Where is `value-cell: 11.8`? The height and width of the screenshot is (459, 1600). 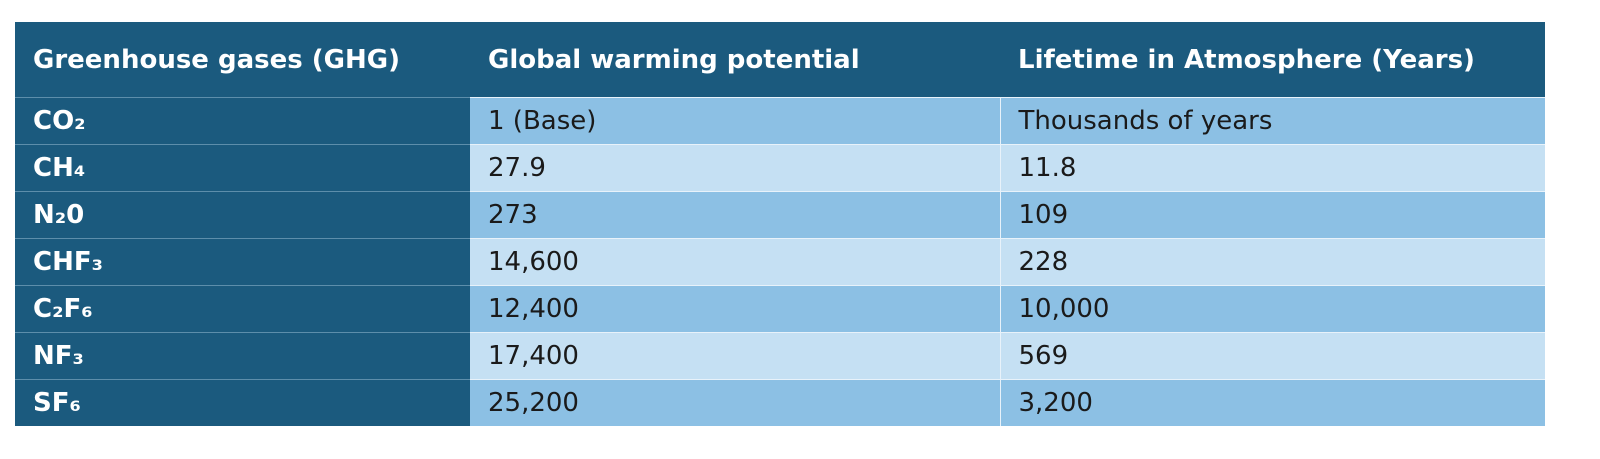 value-cell: 11.8 is located at coordinates (1272, 168).